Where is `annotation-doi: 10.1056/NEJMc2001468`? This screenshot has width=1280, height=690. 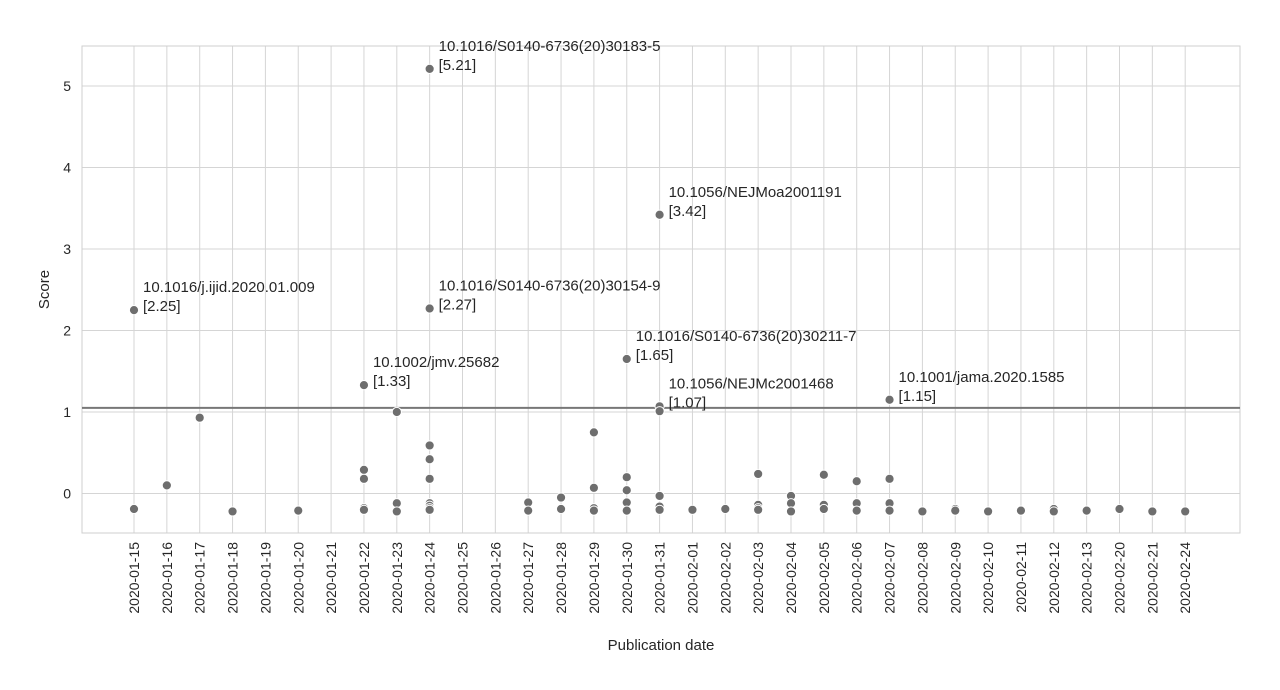 annotation-doi: 10.1056/NEJMc2001468 is located at coordinates (751, 383).